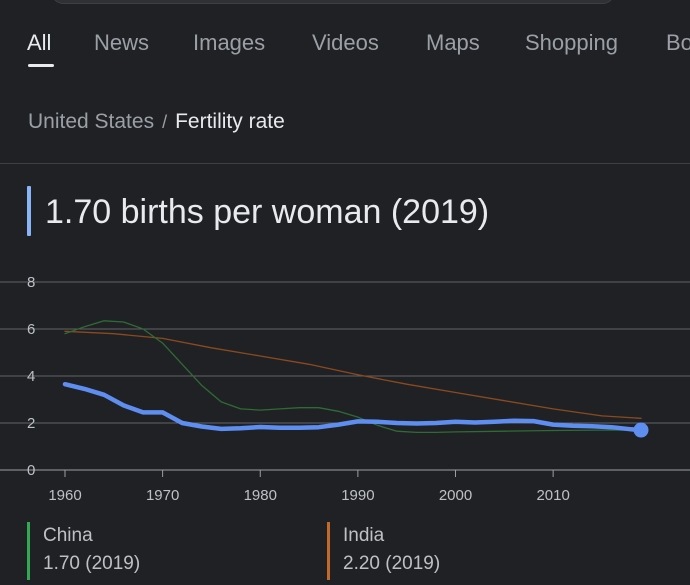 The width and height of the screenshot is (690, 585). Describe the element at coordinates (364, 535) in the screenshot. I see `legend-india-name: India` at that location.